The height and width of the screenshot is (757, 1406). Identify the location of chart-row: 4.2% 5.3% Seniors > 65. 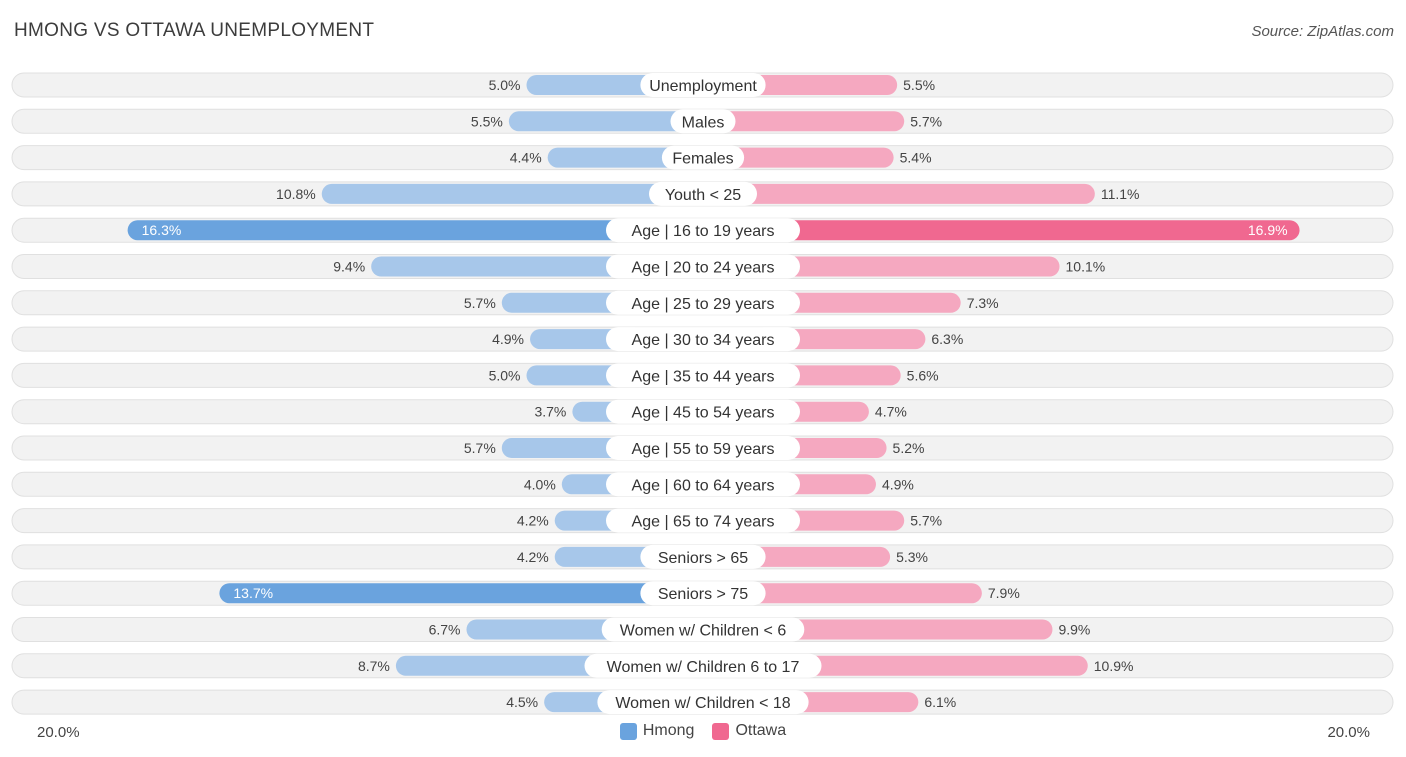
(702, 557).